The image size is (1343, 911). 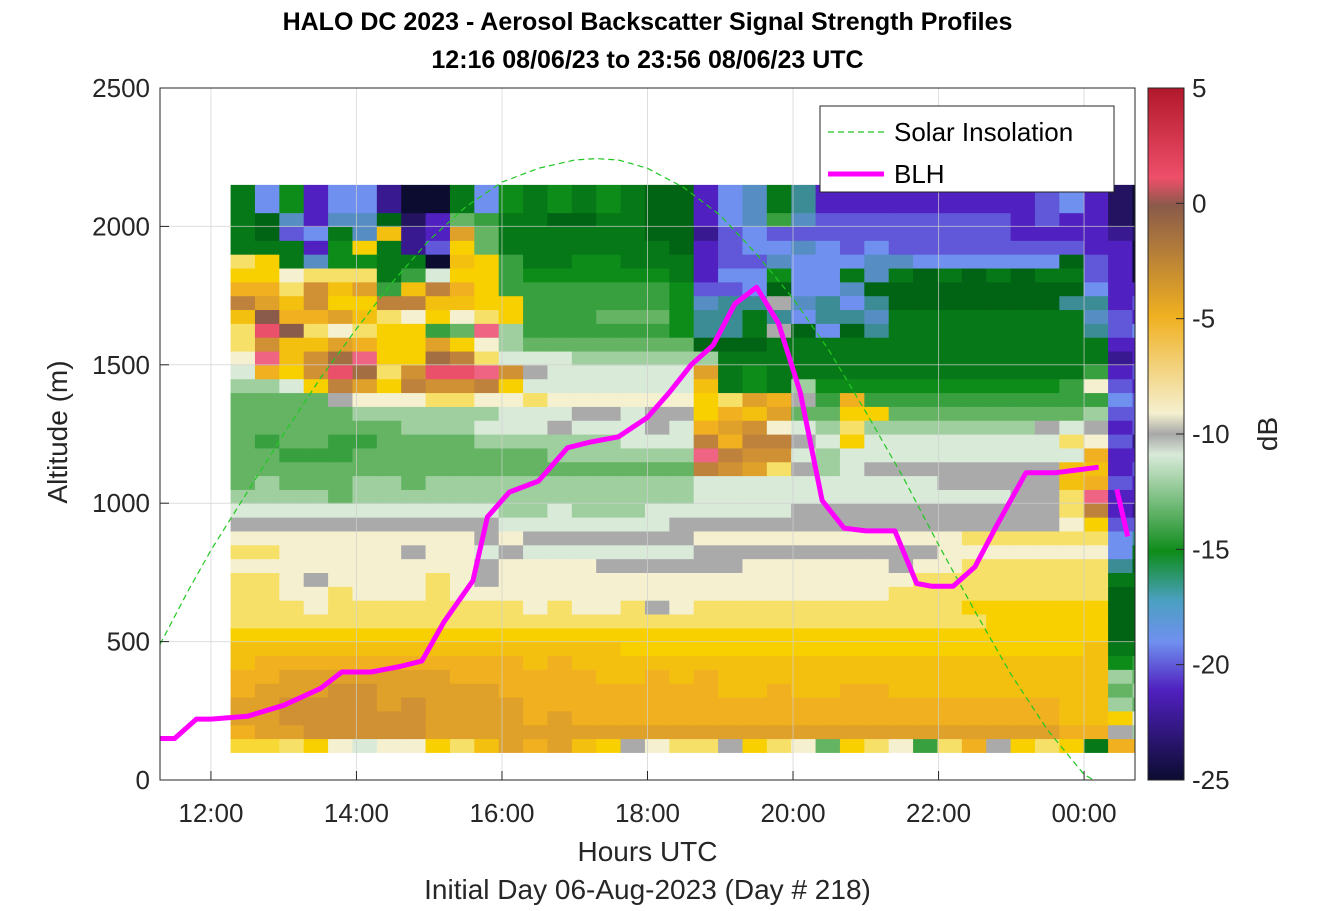 What do you see at coordinates (647, 889) in the screenshot?
I see `day-caption: Initial Day 06-Aug-2023 (Day # 218)` at bounding box center [647, 889].